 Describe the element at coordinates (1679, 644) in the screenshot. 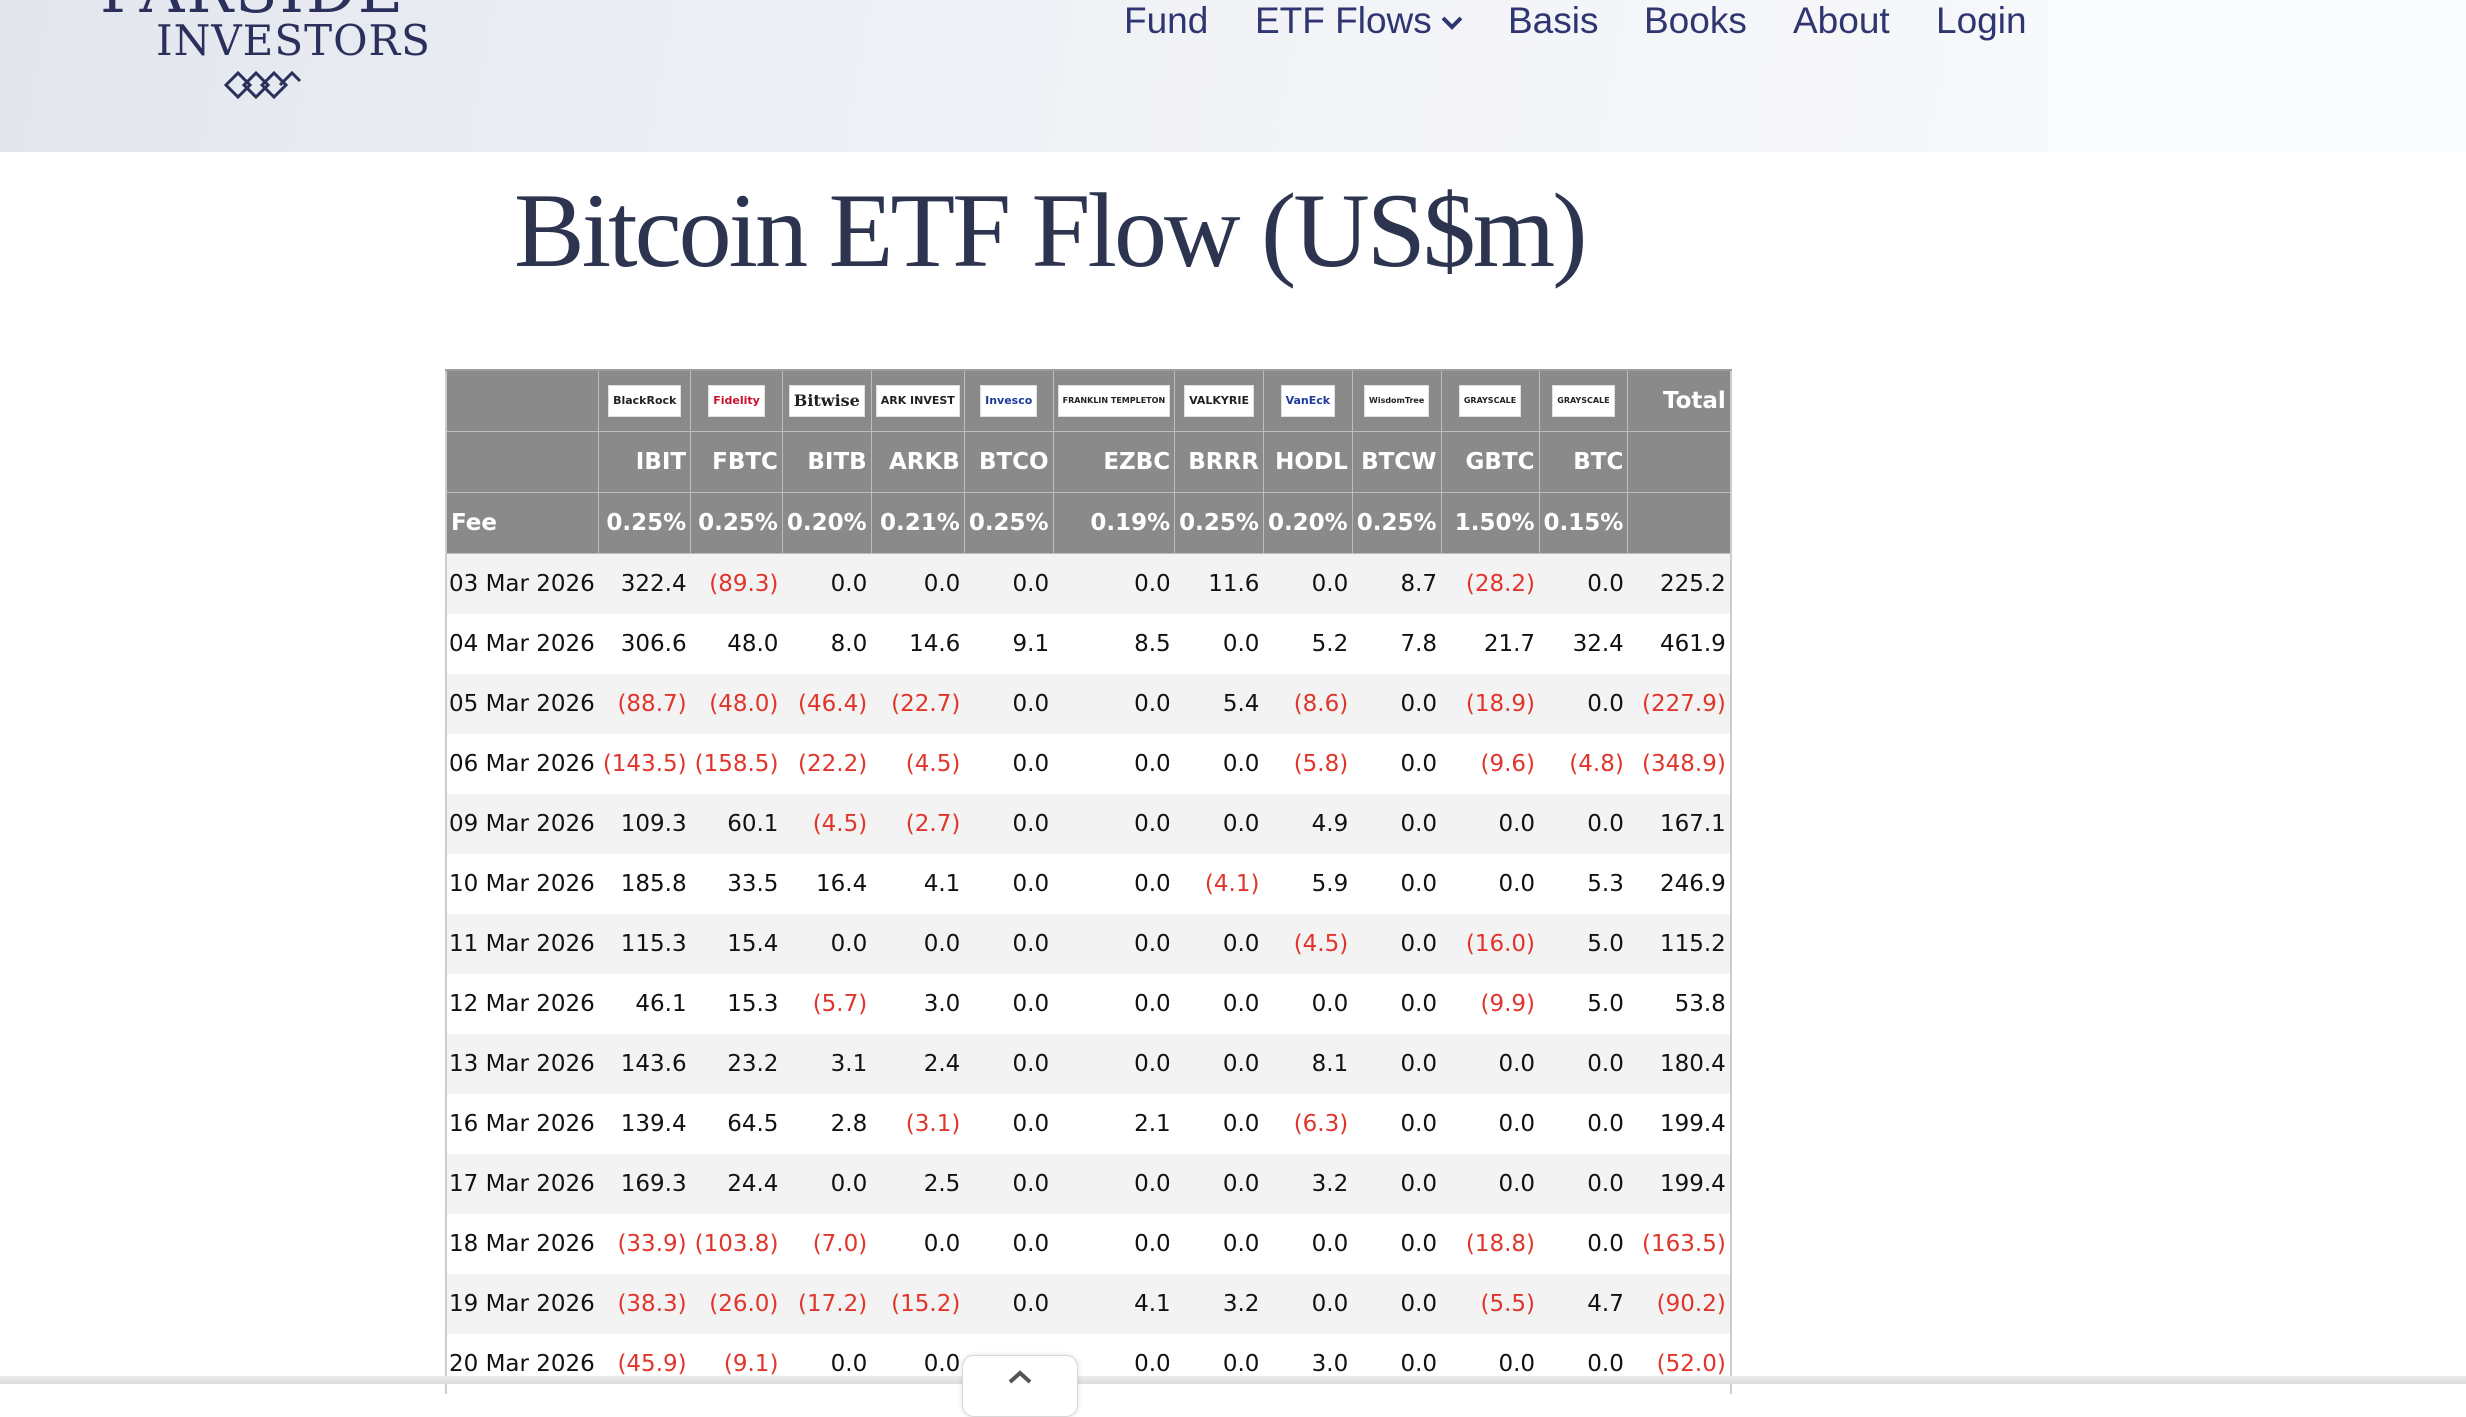

I see `total-cell: 461.9` at that location.